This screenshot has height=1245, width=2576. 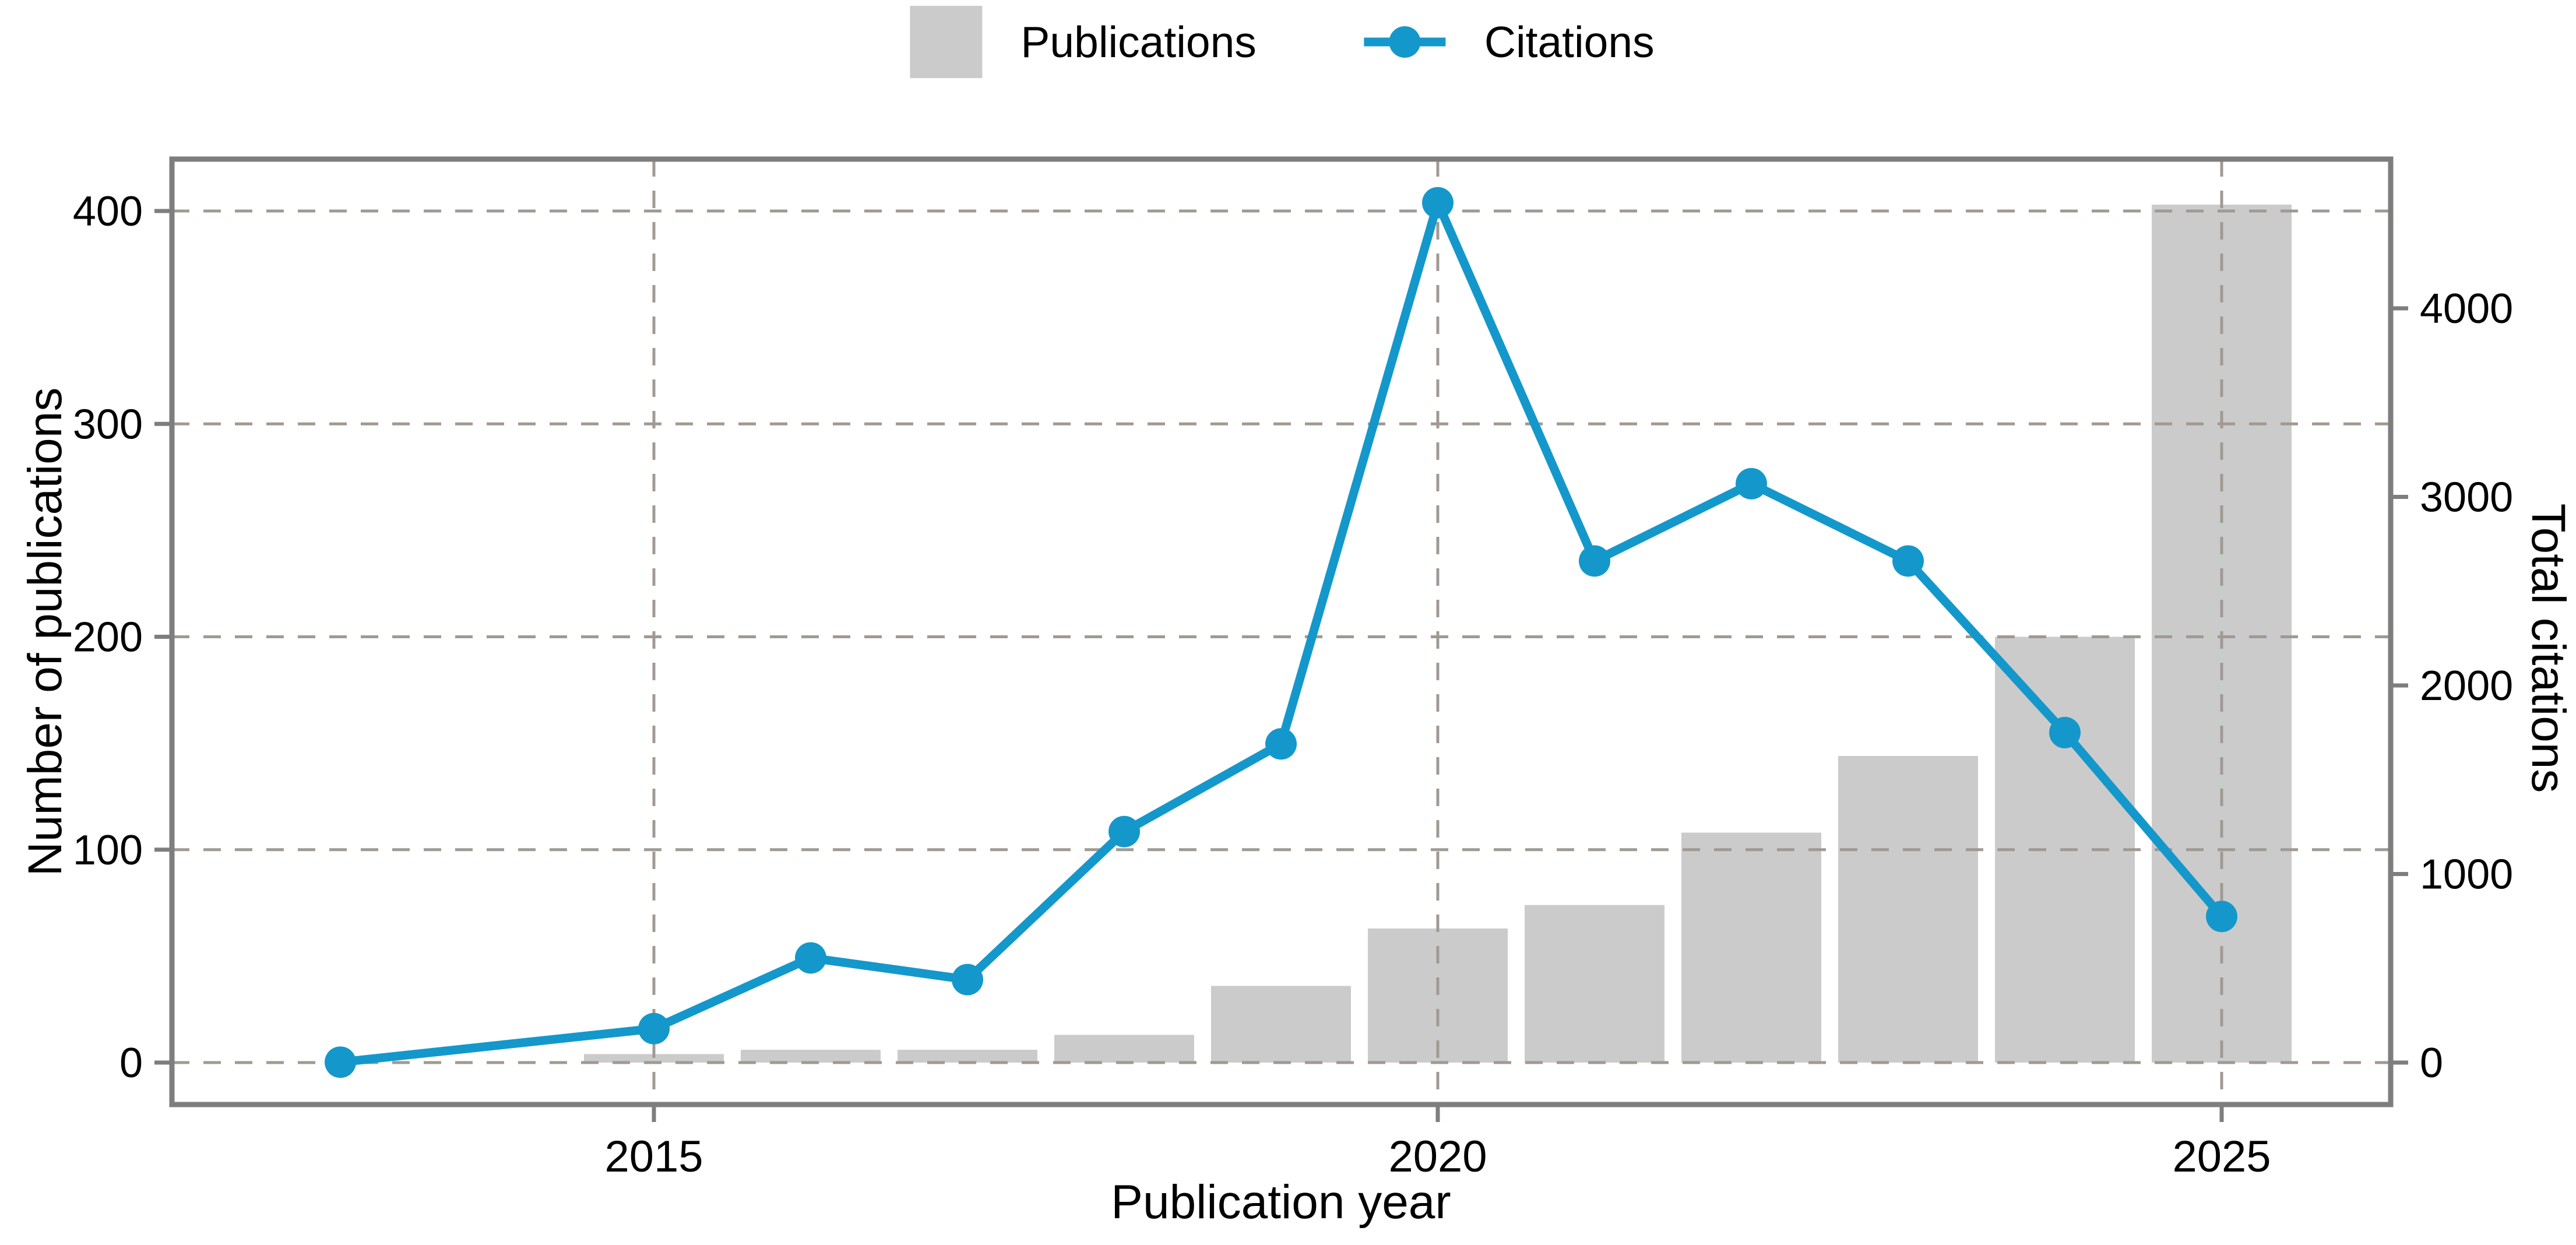 What do you see at coordinates (108, 211) in the screenshot?
I see `y-left-tick-label: 400` at bounding box center [108, 211].